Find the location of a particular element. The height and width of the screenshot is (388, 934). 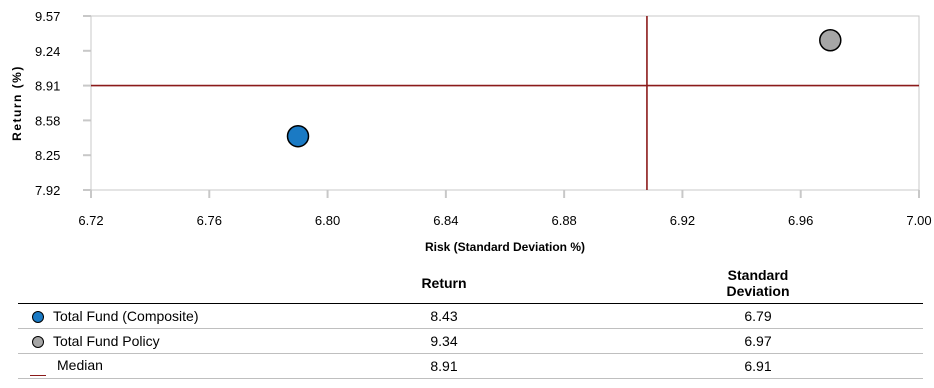

header-empty is located at coordinates (156, 283).